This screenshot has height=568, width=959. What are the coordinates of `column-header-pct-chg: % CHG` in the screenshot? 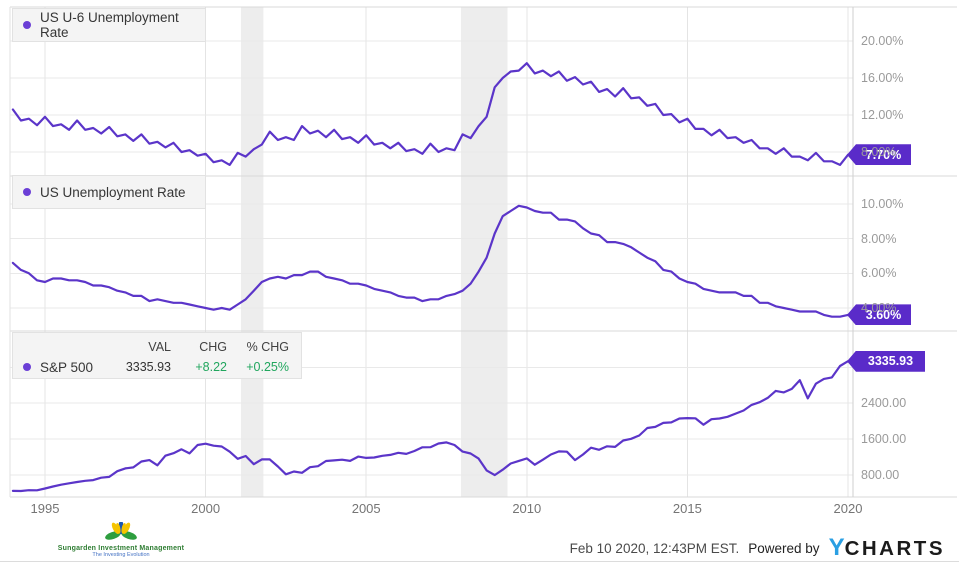 It's located at (267, 347).